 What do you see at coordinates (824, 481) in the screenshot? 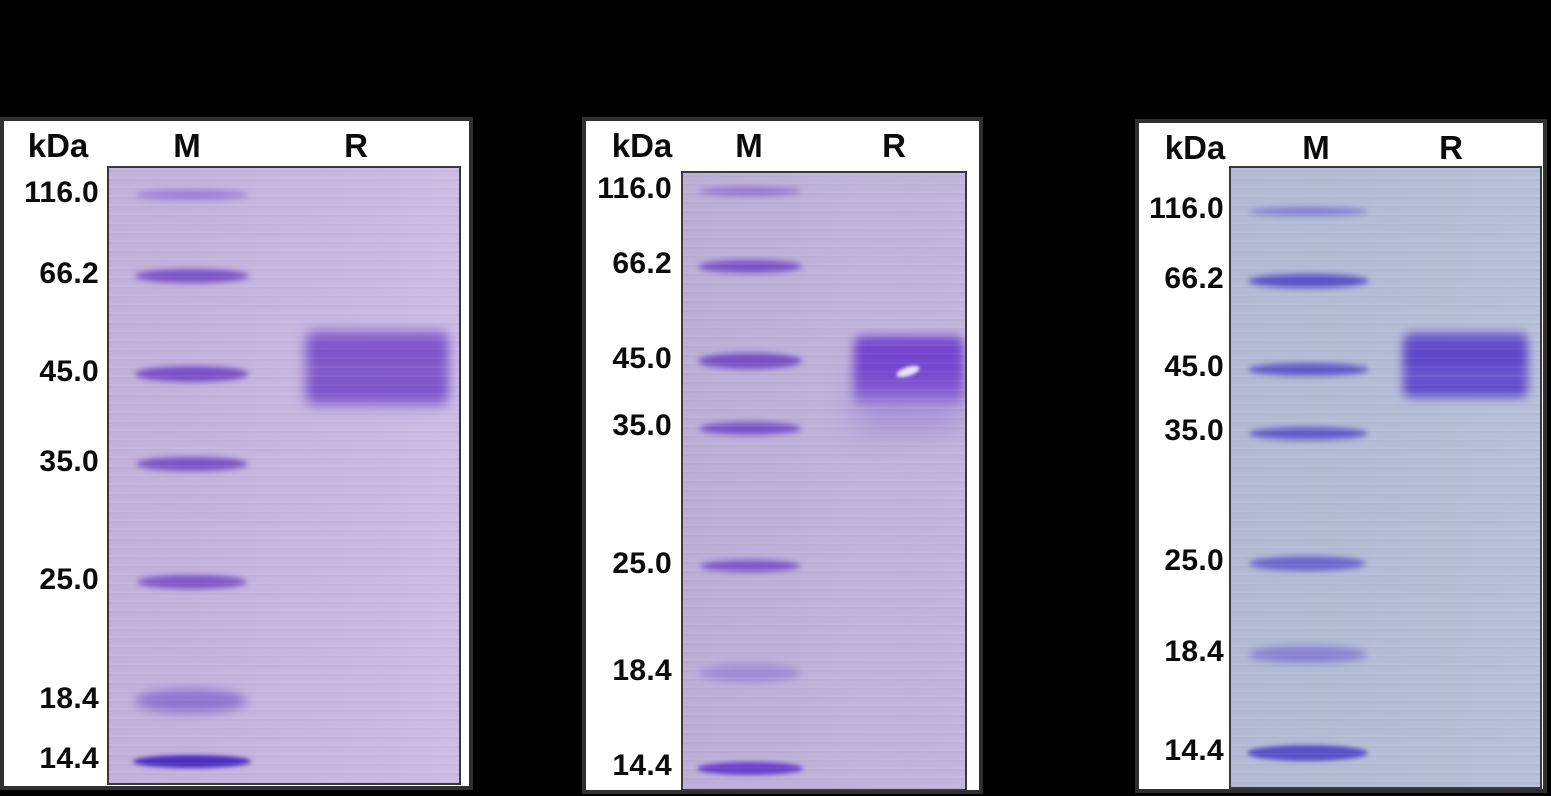
I see `gel-image` at bounding box center [824, 481].